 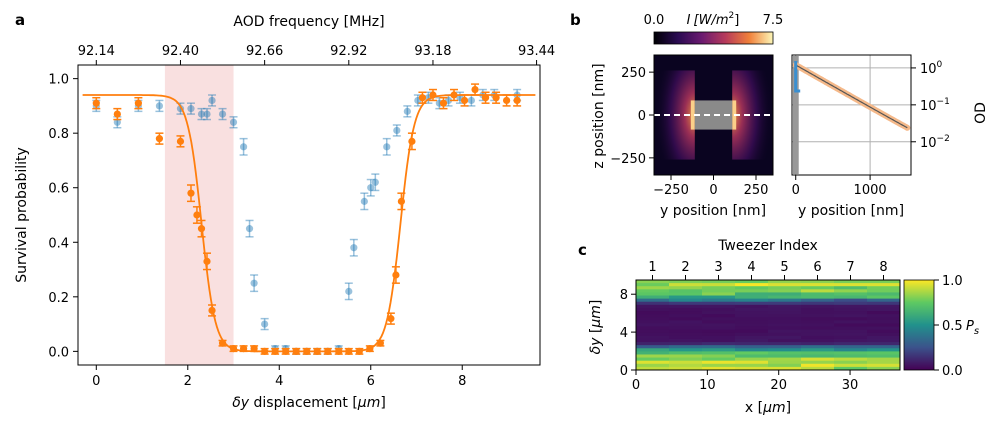 What do you see at coordinates (928, 69) in the screenshot?
I see `od-y-tick-base: 10` at bounding box center [928, 69].